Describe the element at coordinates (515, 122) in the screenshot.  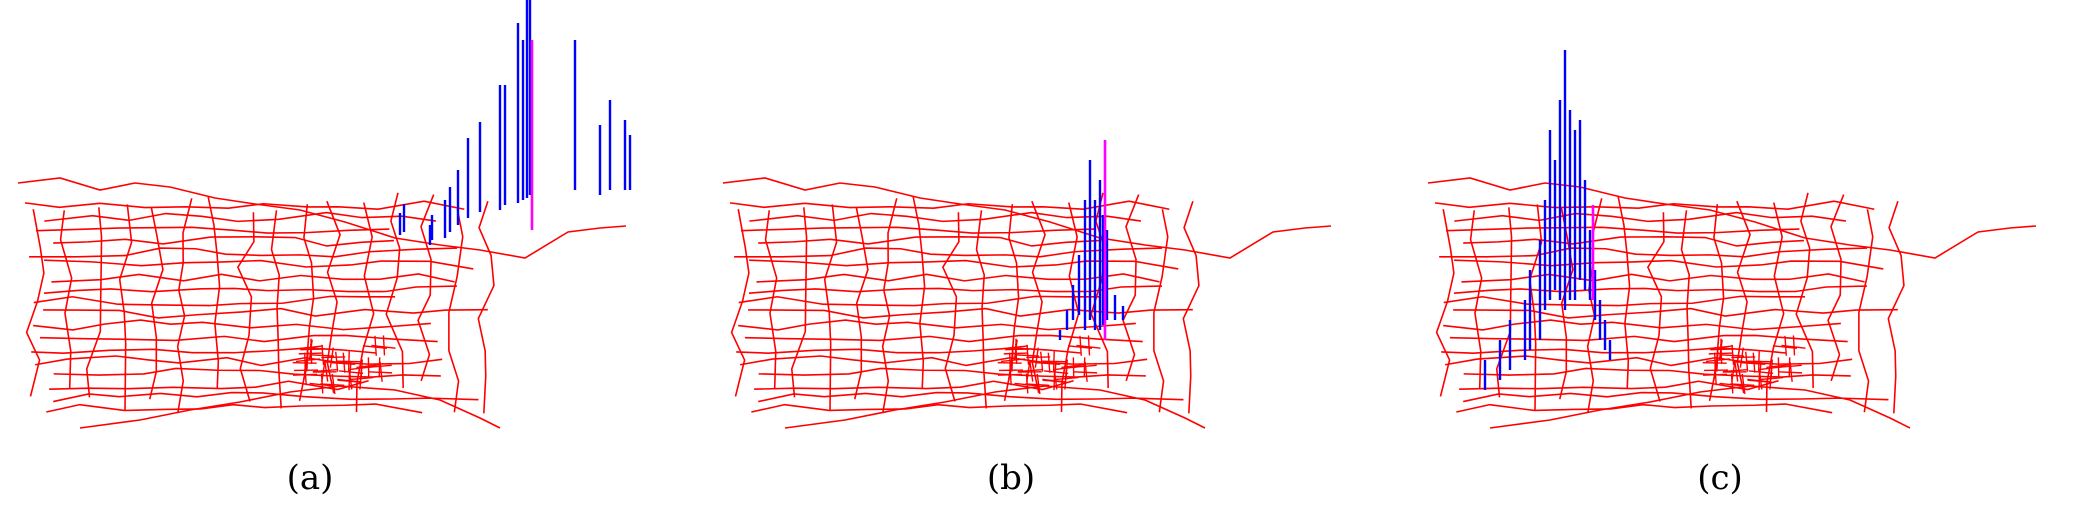
I see `bars-a` at that location.